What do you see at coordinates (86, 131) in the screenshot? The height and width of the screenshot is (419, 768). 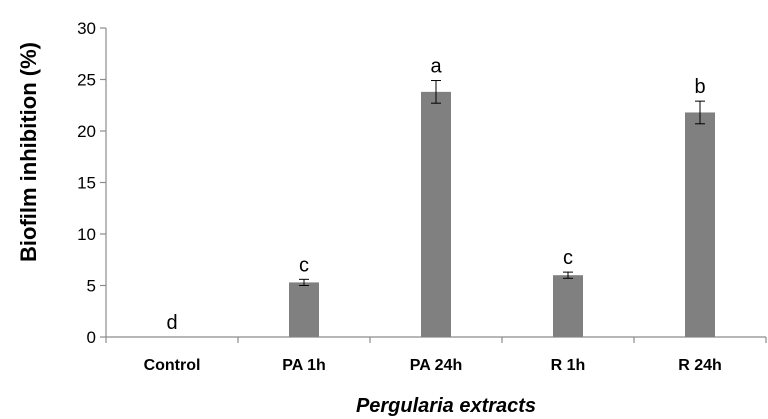 I see `y-tick-label: 20` at bounding box center [86, 131].